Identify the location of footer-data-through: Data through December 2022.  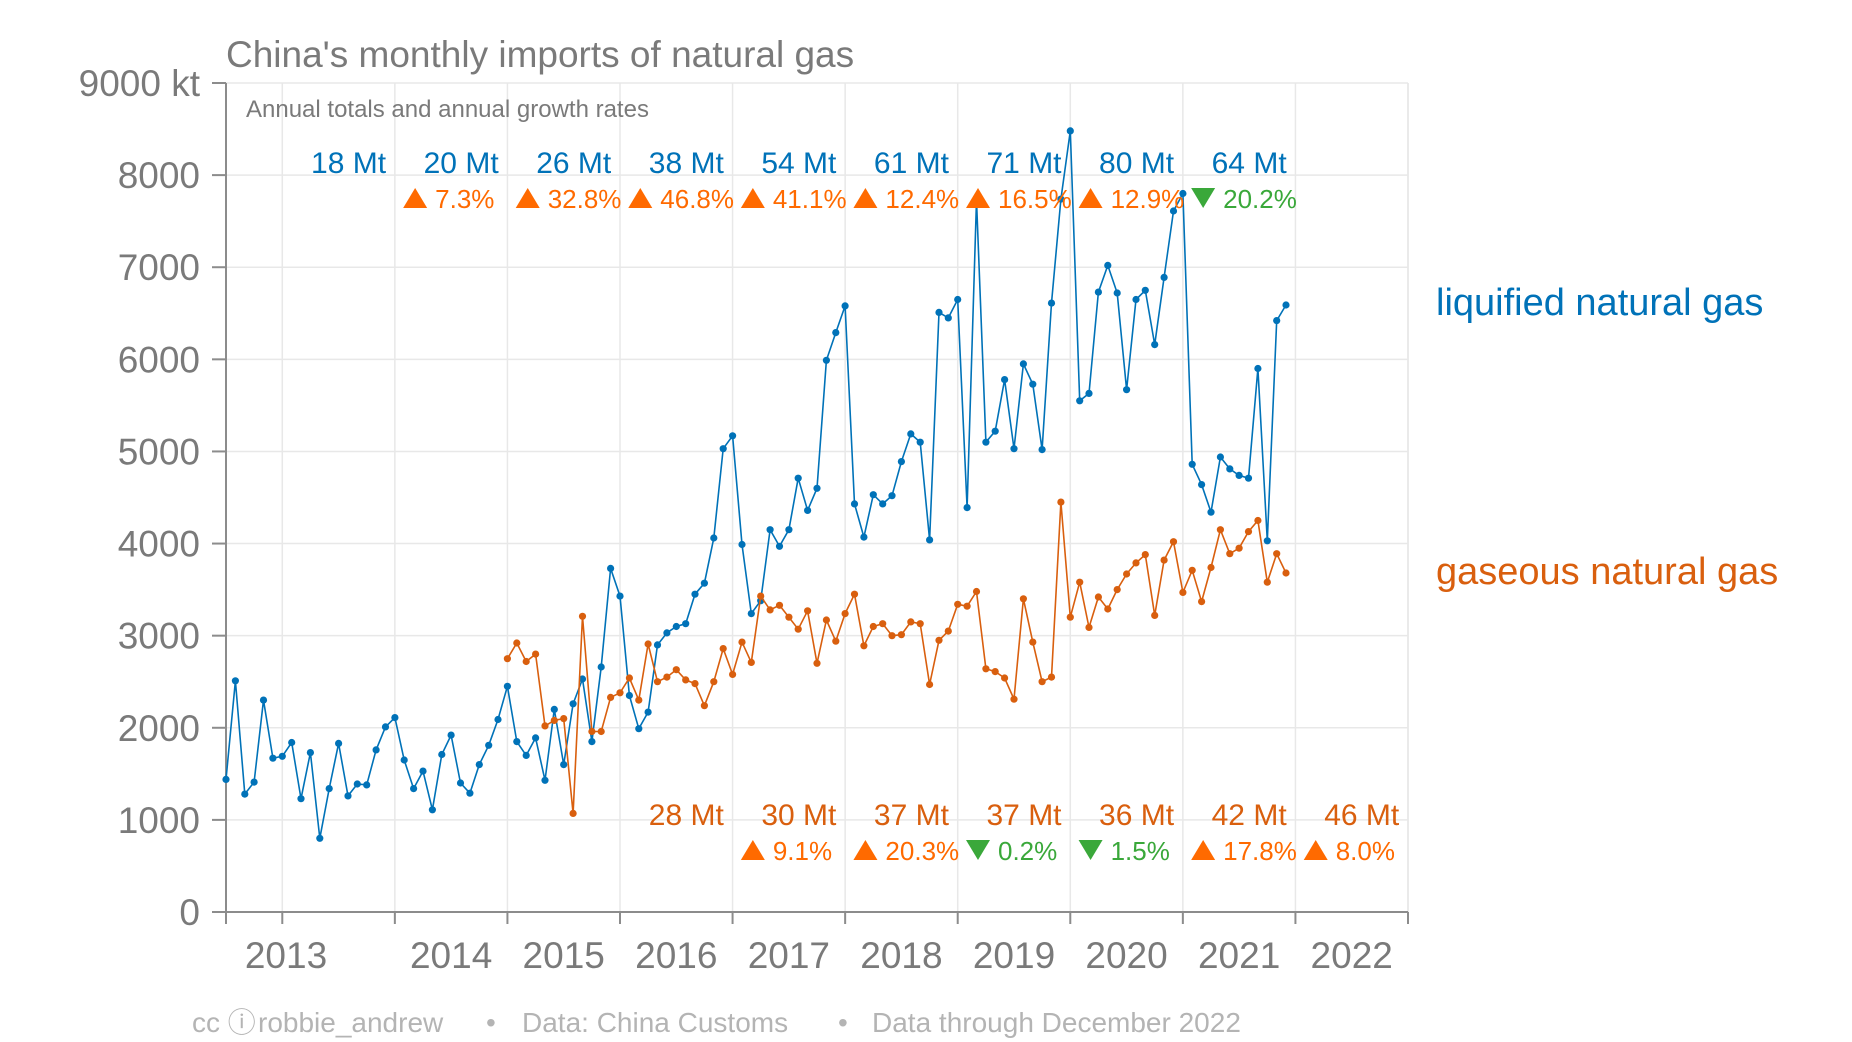
(1056, 1022).